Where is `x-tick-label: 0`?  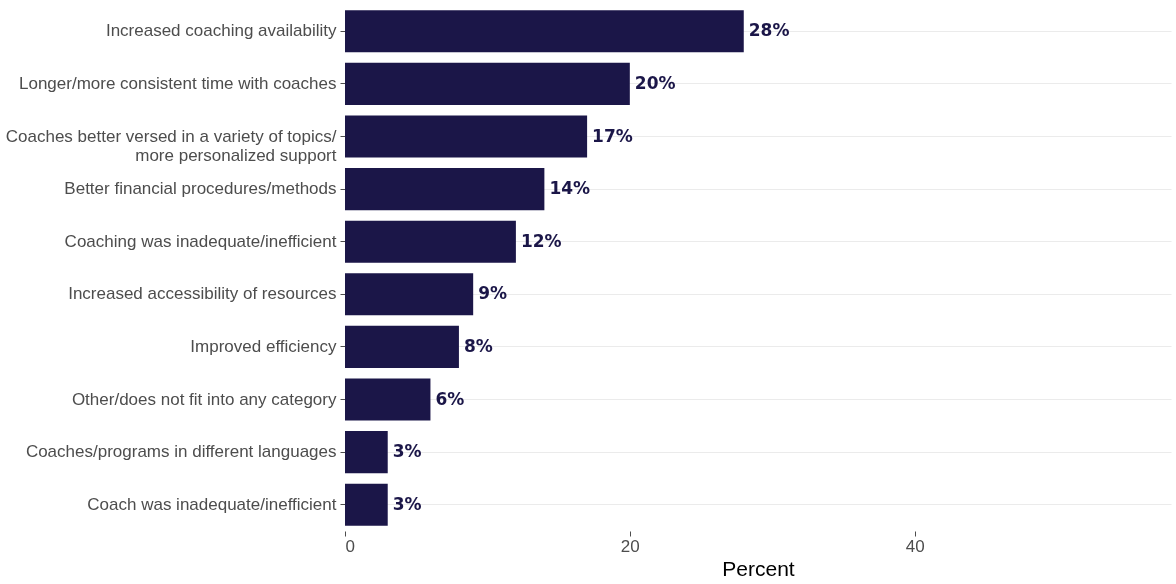
x-tick-label: 0 is located at coordinates (350, 546).